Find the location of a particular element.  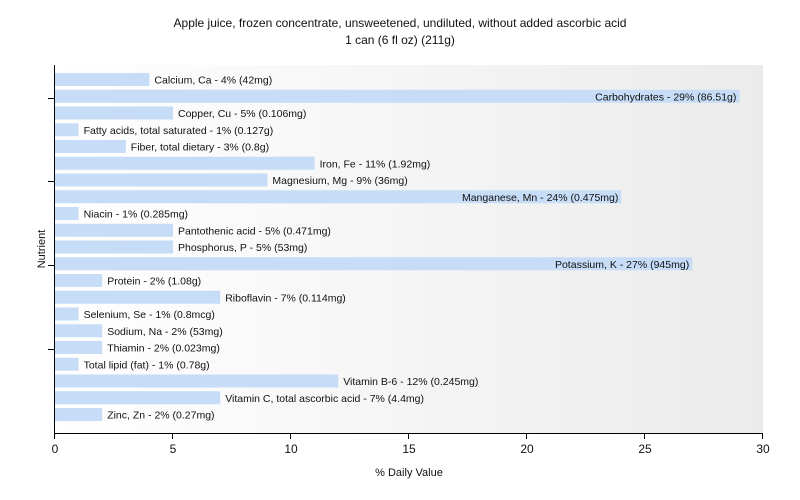

bar-label: Iron, Fe - 11% (1.92mg) is located at coordinates (375, 164).